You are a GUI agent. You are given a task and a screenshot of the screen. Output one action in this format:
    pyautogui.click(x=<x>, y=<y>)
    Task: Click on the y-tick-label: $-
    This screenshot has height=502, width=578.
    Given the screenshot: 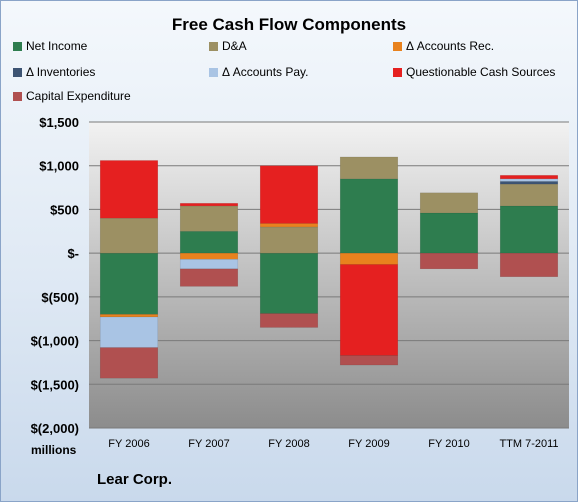 What is the action you would take?
    pyautogui.click(x=73, y=253)
    